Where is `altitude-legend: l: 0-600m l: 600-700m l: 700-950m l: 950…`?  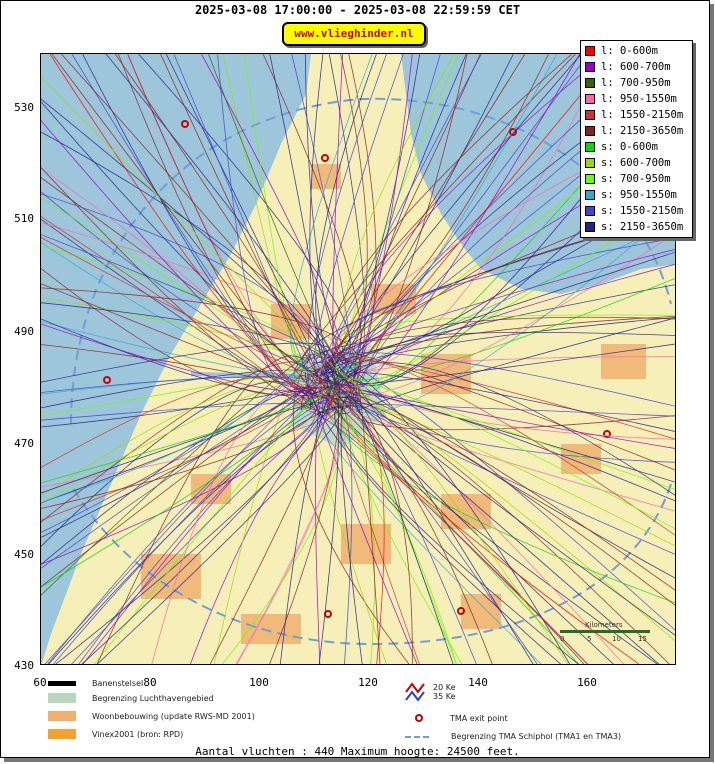
altitude-legend: l: 0-600m l: 600-700m l: 700-950m l: 950… is located at coordinates (636, 139).